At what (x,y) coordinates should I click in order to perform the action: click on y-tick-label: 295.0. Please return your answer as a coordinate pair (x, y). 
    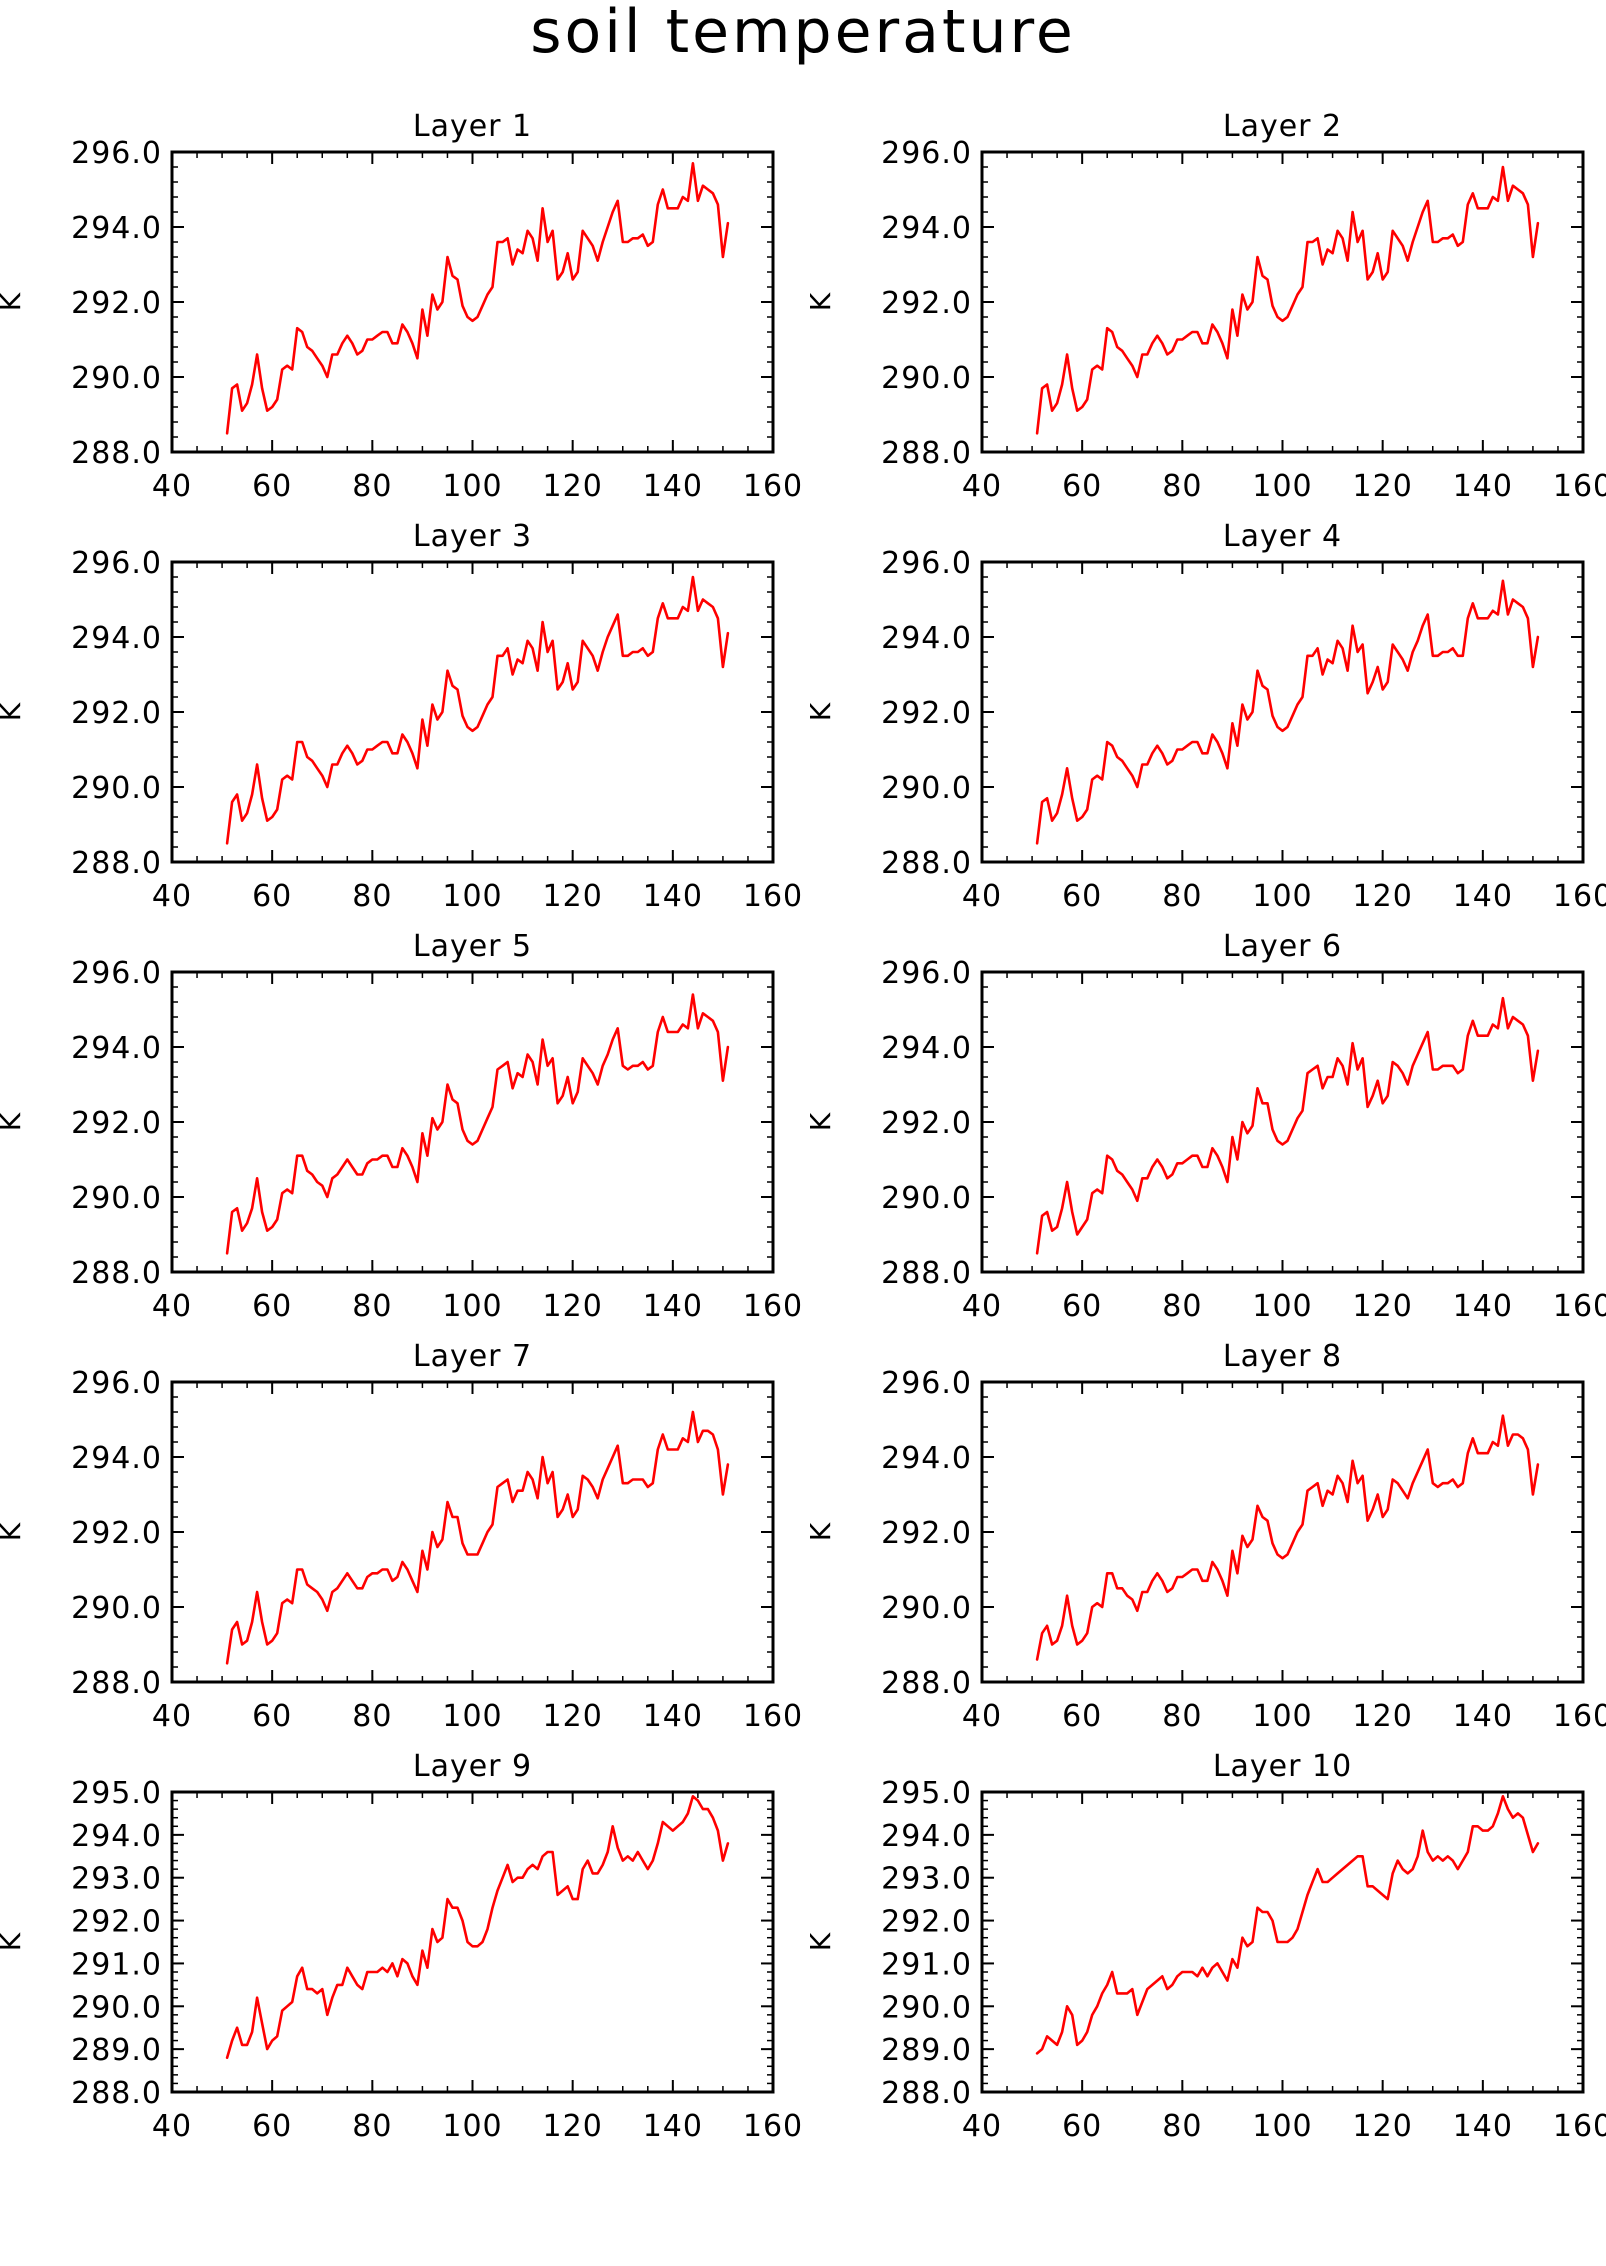
    Looking at the image, I should click on (926, 1793).